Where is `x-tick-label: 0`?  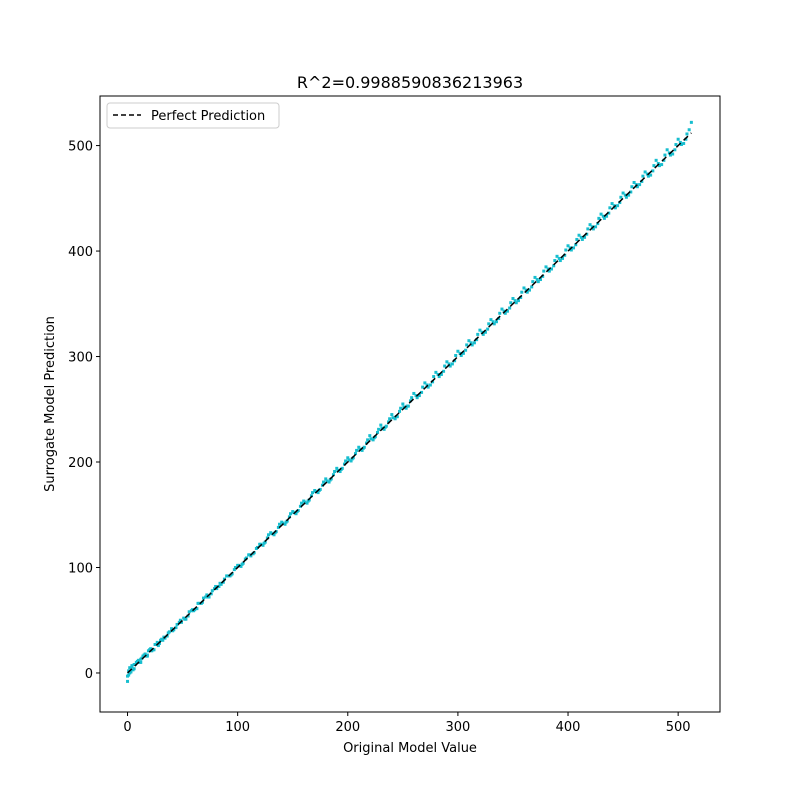
x-tick-label: 0 is located at coordinates (127, 727).